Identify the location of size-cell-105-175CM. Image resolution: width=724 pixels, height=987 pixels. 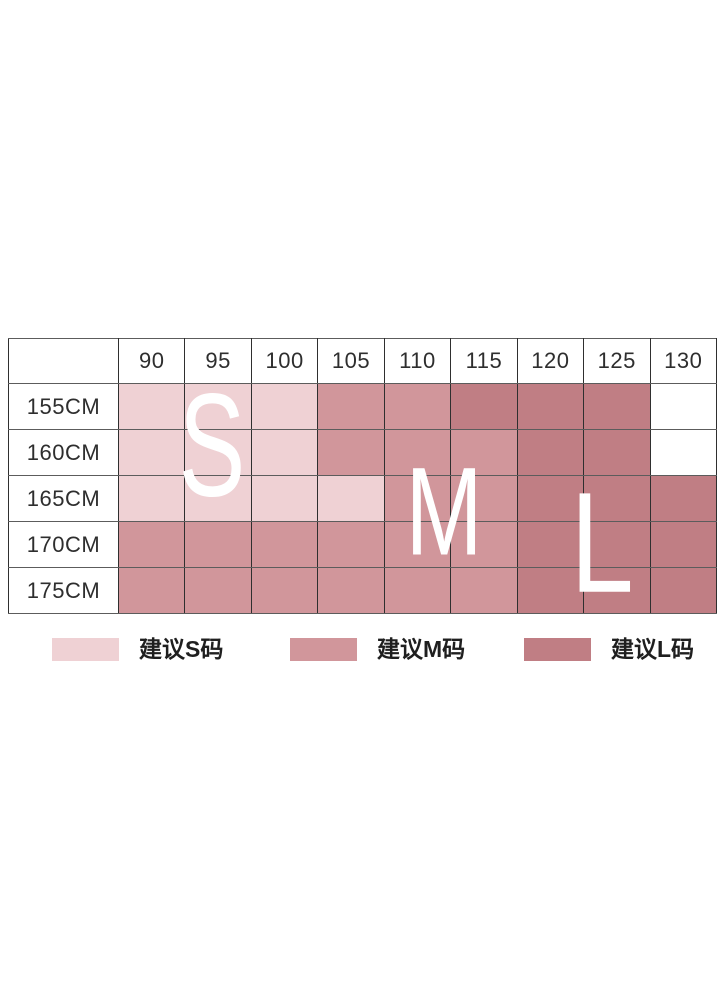
(351, 590).